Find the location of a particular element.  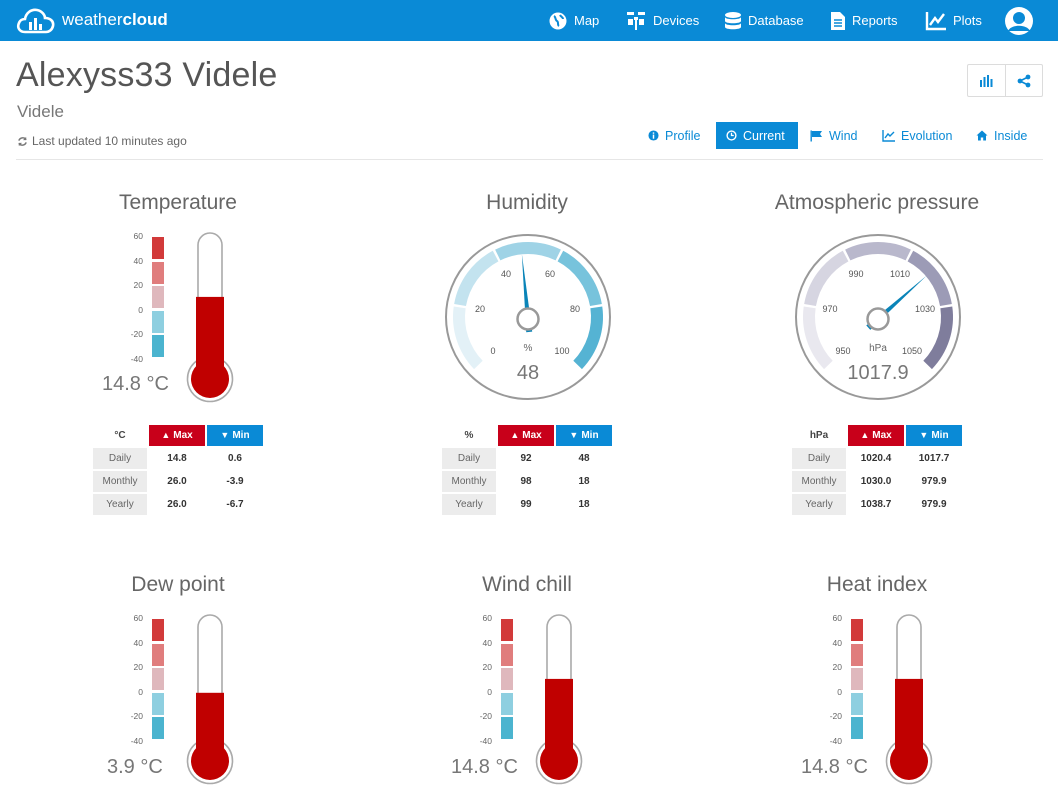

station-actions is located at coordinates (1005, 80).